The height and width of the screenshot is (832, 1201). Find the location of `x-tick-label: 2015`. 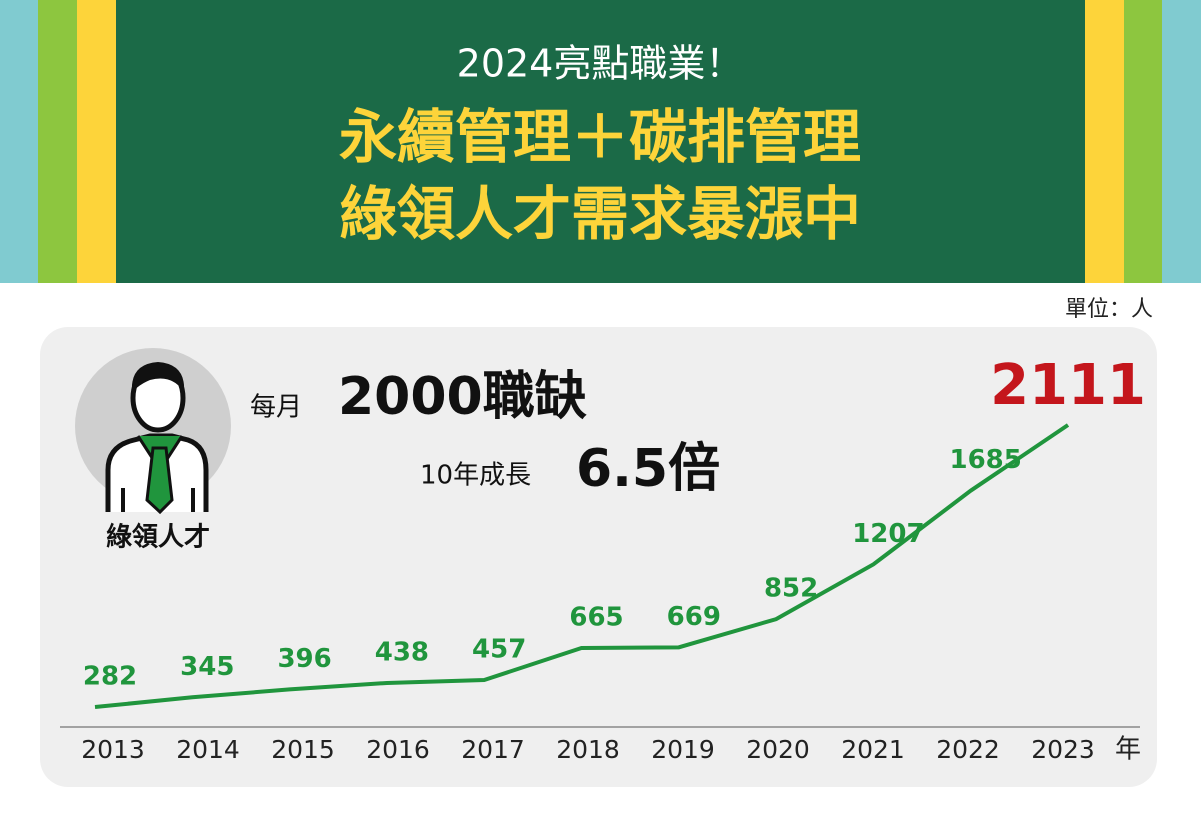

x-tick-label: 2015 is located at coordinates (303, 749).